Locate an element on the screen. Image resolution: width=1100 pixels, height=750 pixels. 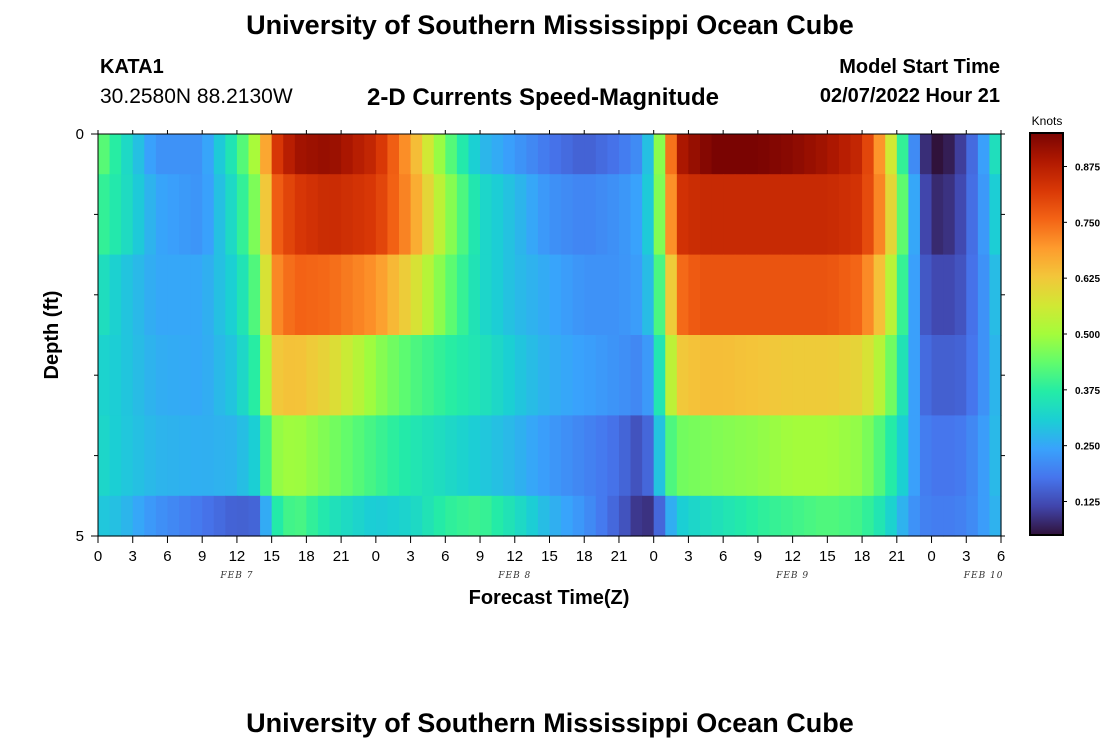
colorbar-tick-label: 0.375 is located at coordinates (1087, 391).